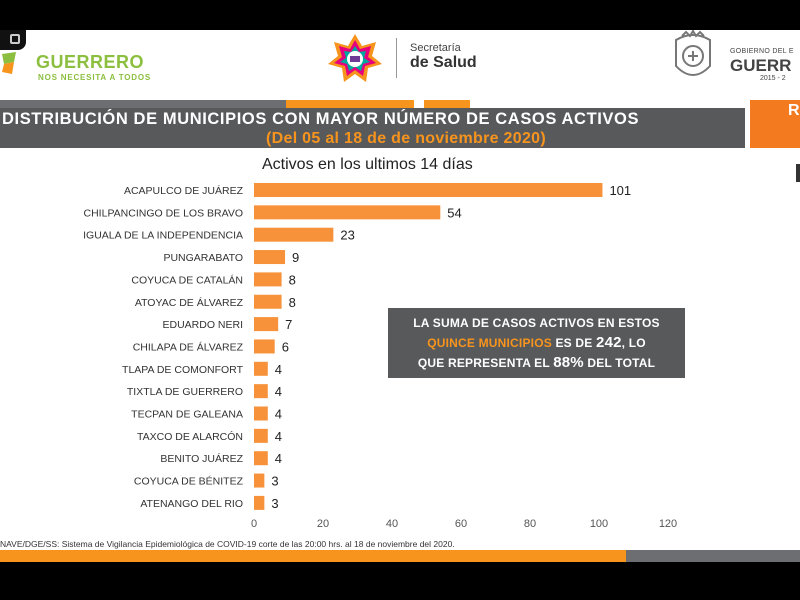  What do you see at coordinates (406, 138) in the screenshot?
I see `page-subtitle: (Del 05 al 18 de de noviembre 2020)` at bounding box center [406, 138].